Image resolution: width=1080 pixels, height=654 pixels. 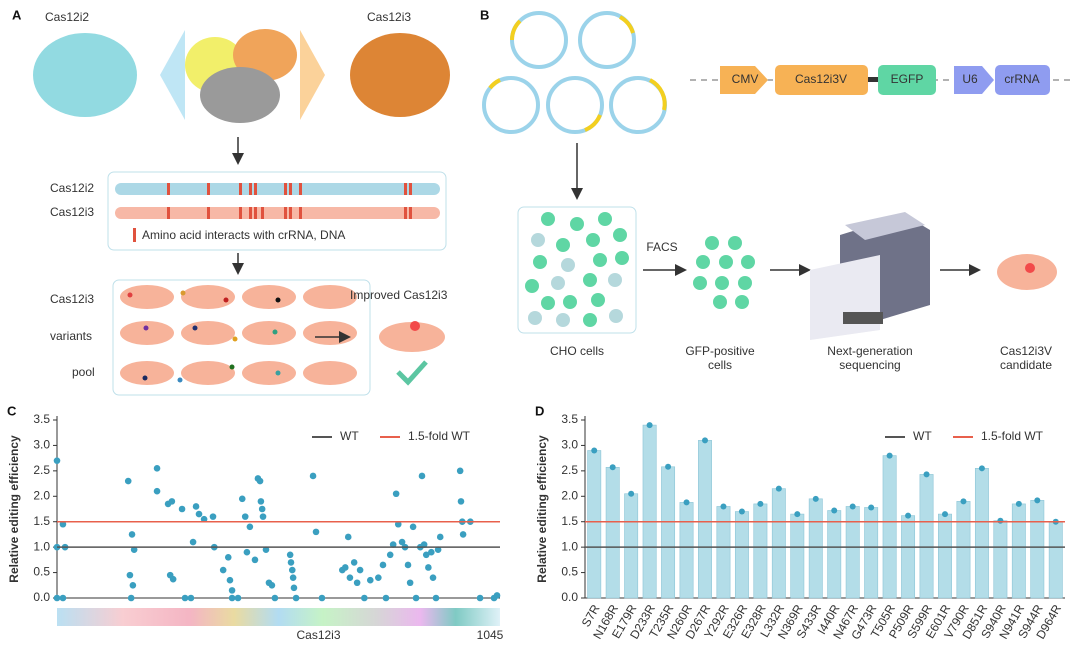 What do you see at coordinates (349, 436) in the screenshot?
I see `legend-label: WT` at bounding box center [349, 436].